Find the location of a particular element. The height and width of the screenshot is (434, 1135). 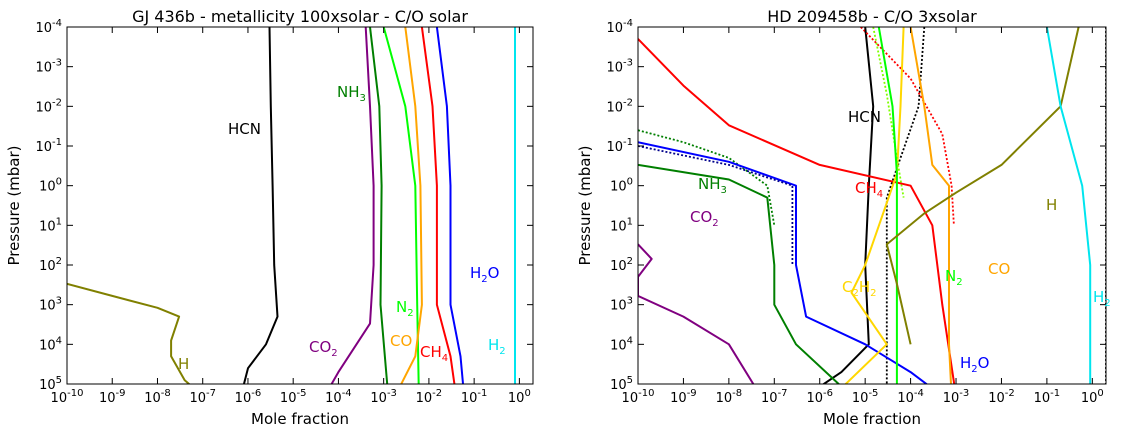

series-label-c2h2: C2H2 is located at coordinates (859, 288).